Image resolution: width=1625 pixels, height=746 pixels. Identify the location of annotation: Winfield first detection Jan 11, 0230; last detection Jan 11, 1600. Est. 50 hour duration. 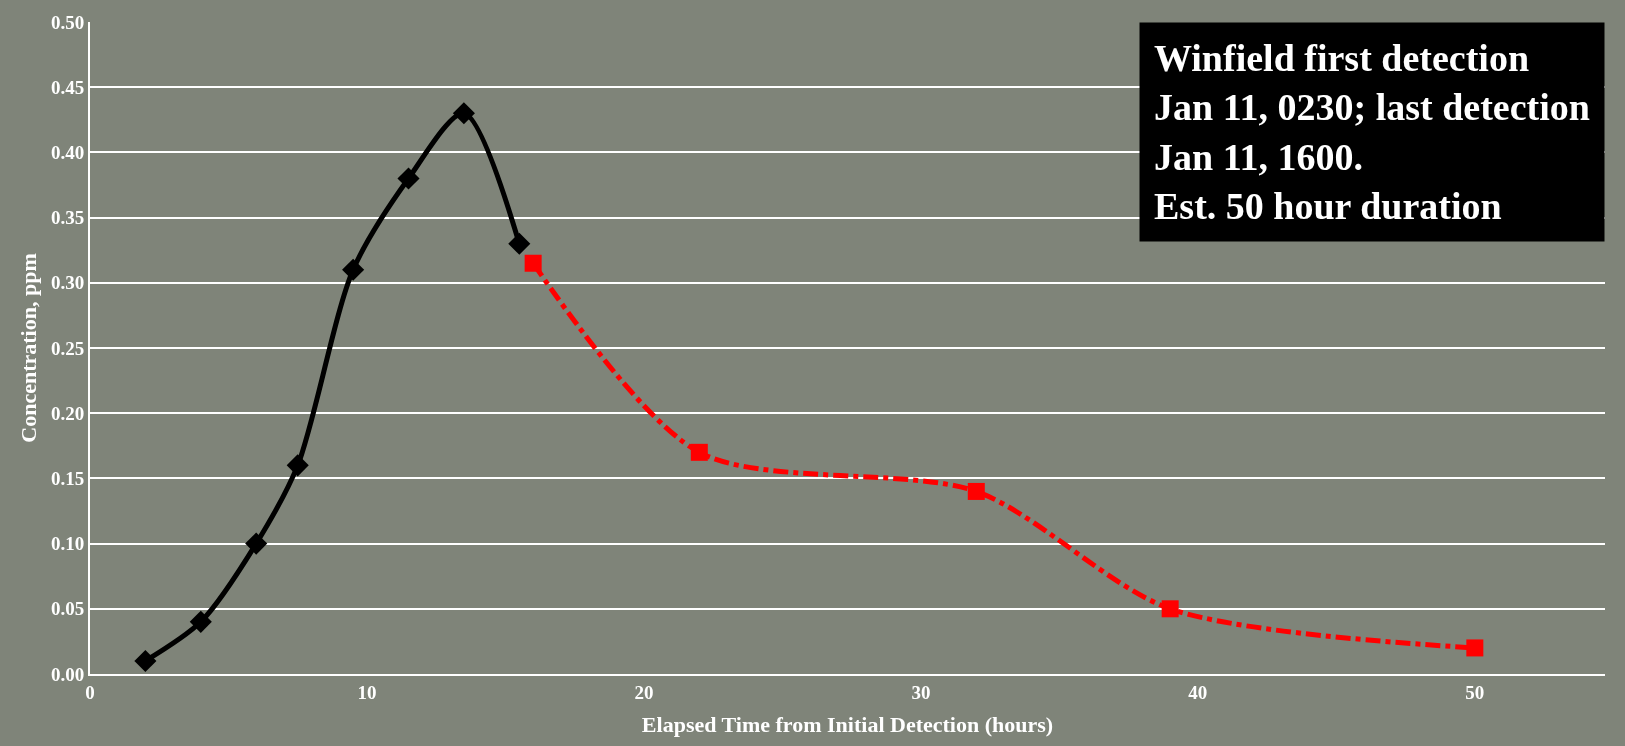
(1372, 132).